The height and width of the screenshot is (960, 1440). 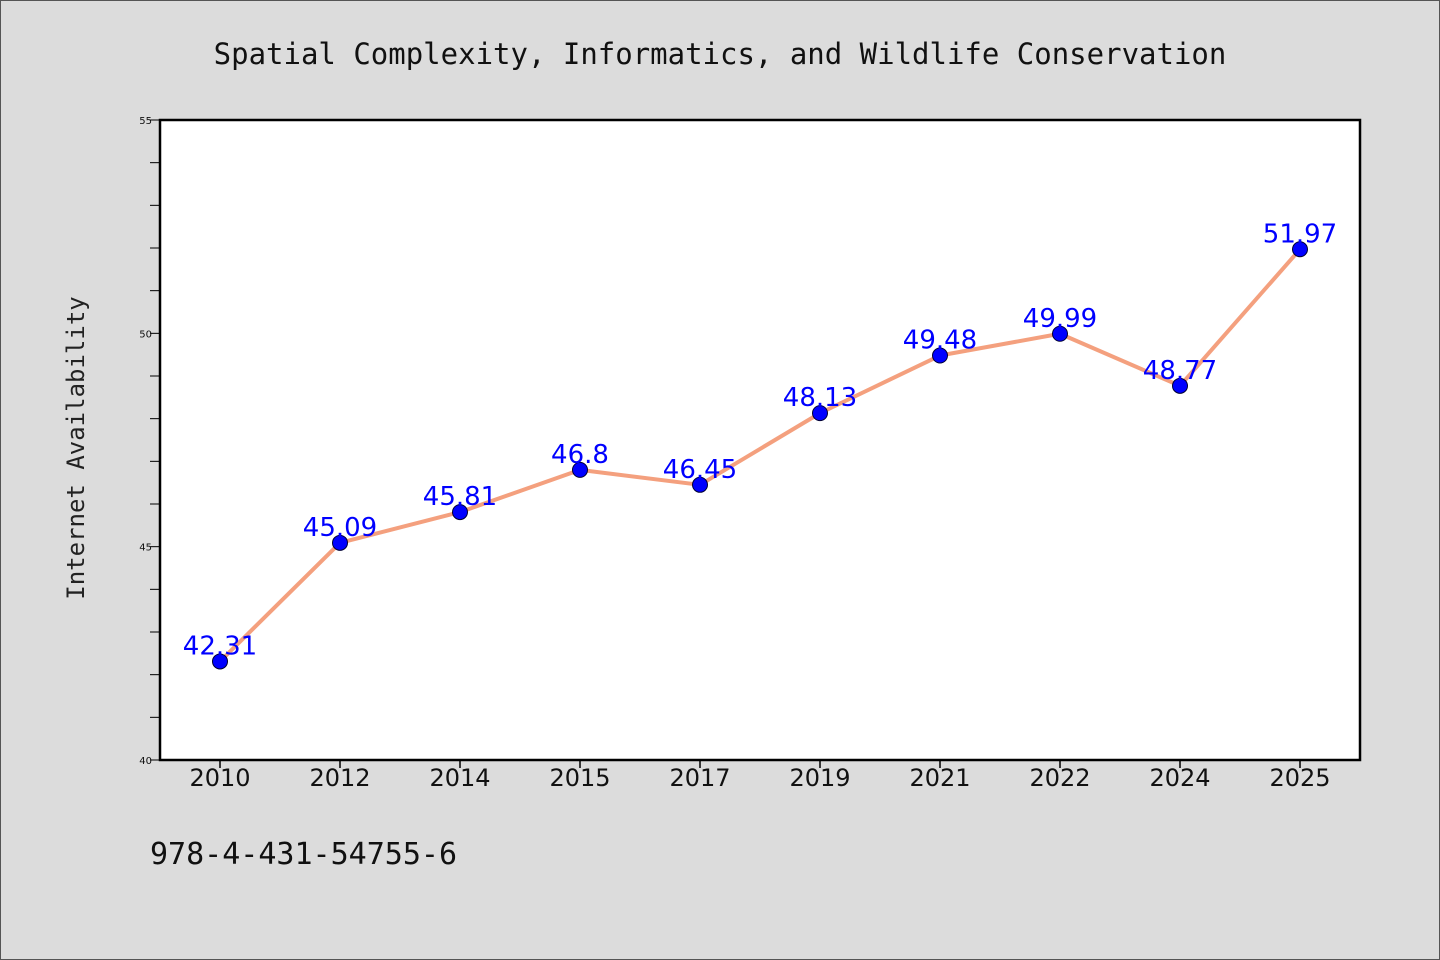 I want to click on footnote-isbn: 978-4-431-54755-6, so click(x=303, y=854).